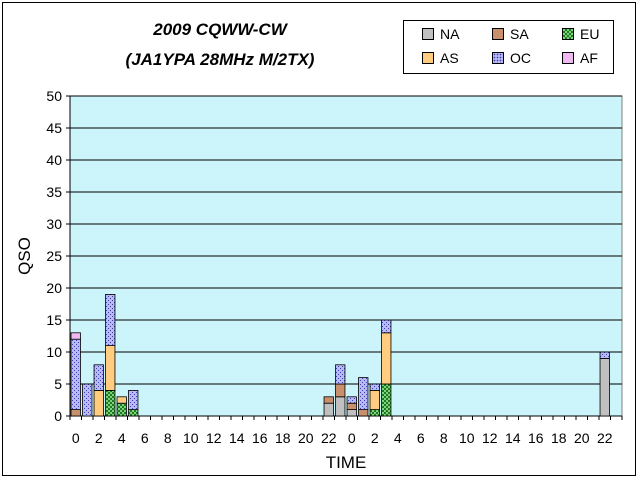 The height and width of the screenshot is (480, 640). I want to click on legend: NA SA EU AS OC AF, so click(508, 47).